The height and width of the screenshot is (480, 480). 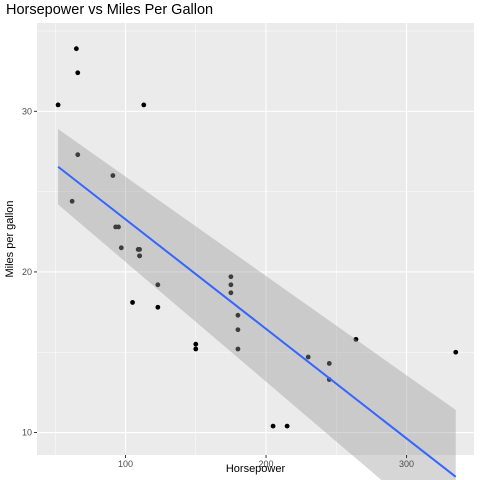 What do you see at coordinates (27, 272) in the screenshot?
I see `y-tick-label: 20` at bounding box center [27, 272].